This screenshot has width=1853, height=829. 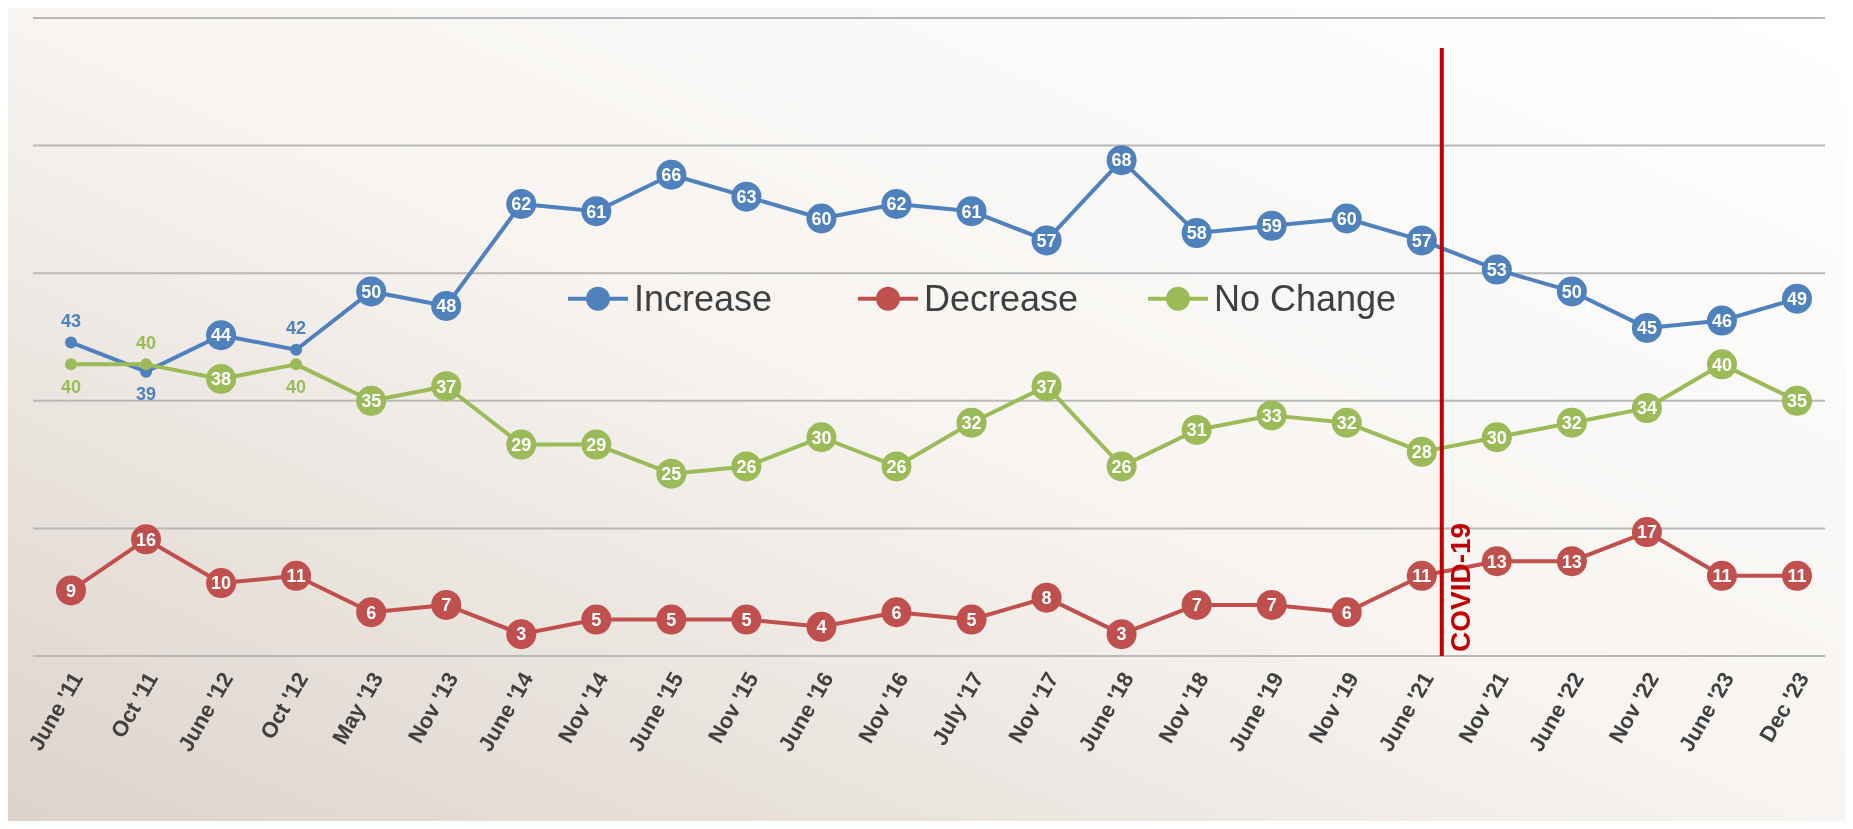 What do you see at coordinates (746, 196) in the screenshot?
I see `data-label: 63` at bounding box center [746, 196].